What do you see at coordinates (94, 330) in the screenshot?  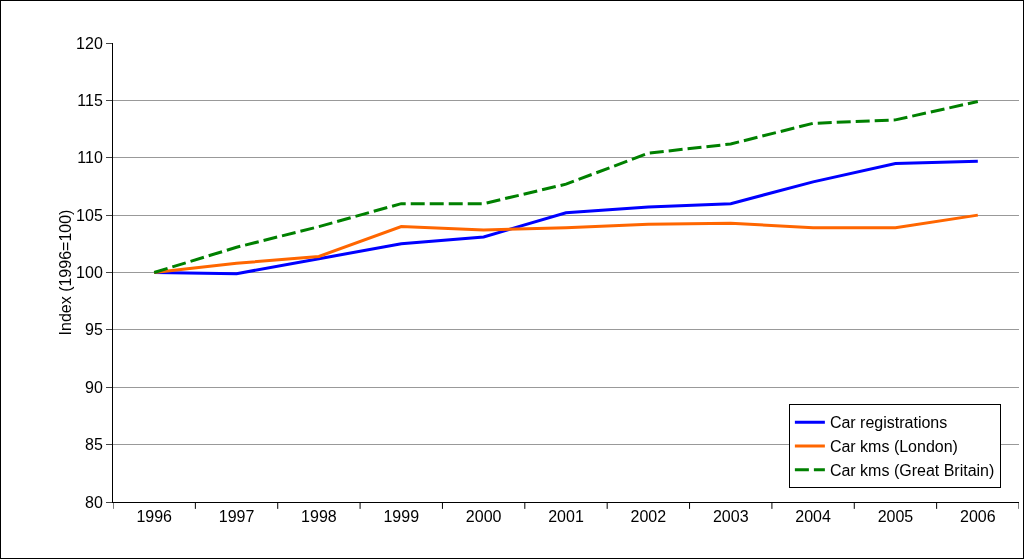 I see `y-tick-label: 95` at bounding box center [94, 330].